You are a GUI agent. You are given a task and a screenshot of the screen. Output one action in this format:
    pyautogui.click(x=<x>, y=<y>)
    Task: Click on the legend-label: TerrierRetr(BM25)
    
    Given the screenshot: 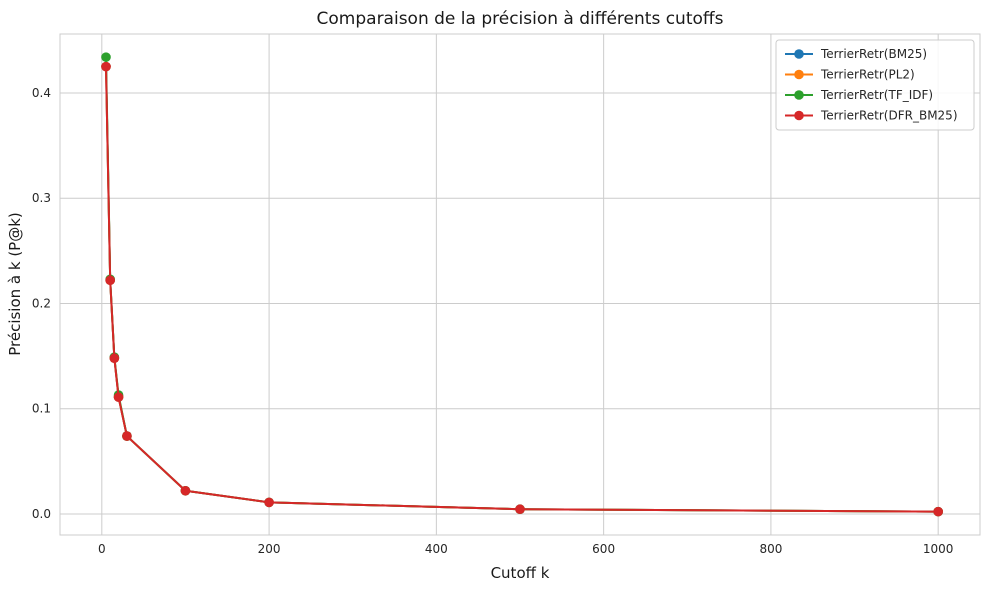 What is the action you would take?
    pyautogui.click(x=873, y=54)
    